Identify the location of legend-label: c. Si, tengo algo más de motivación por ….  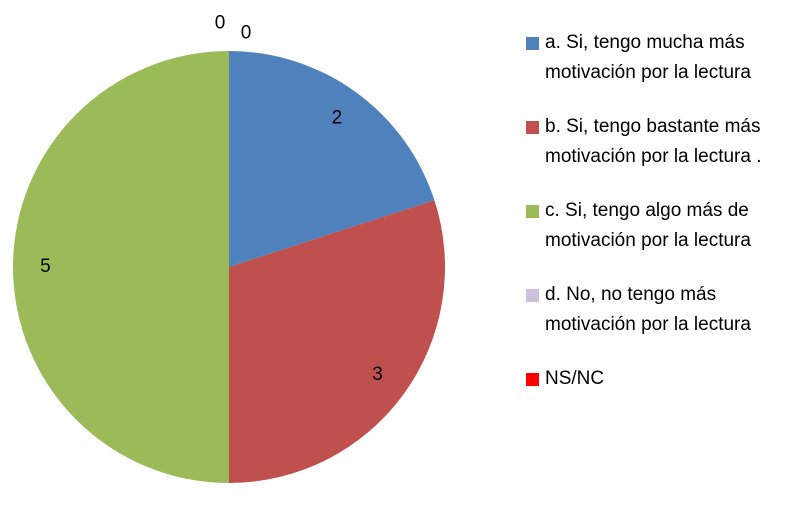
(648, 225).